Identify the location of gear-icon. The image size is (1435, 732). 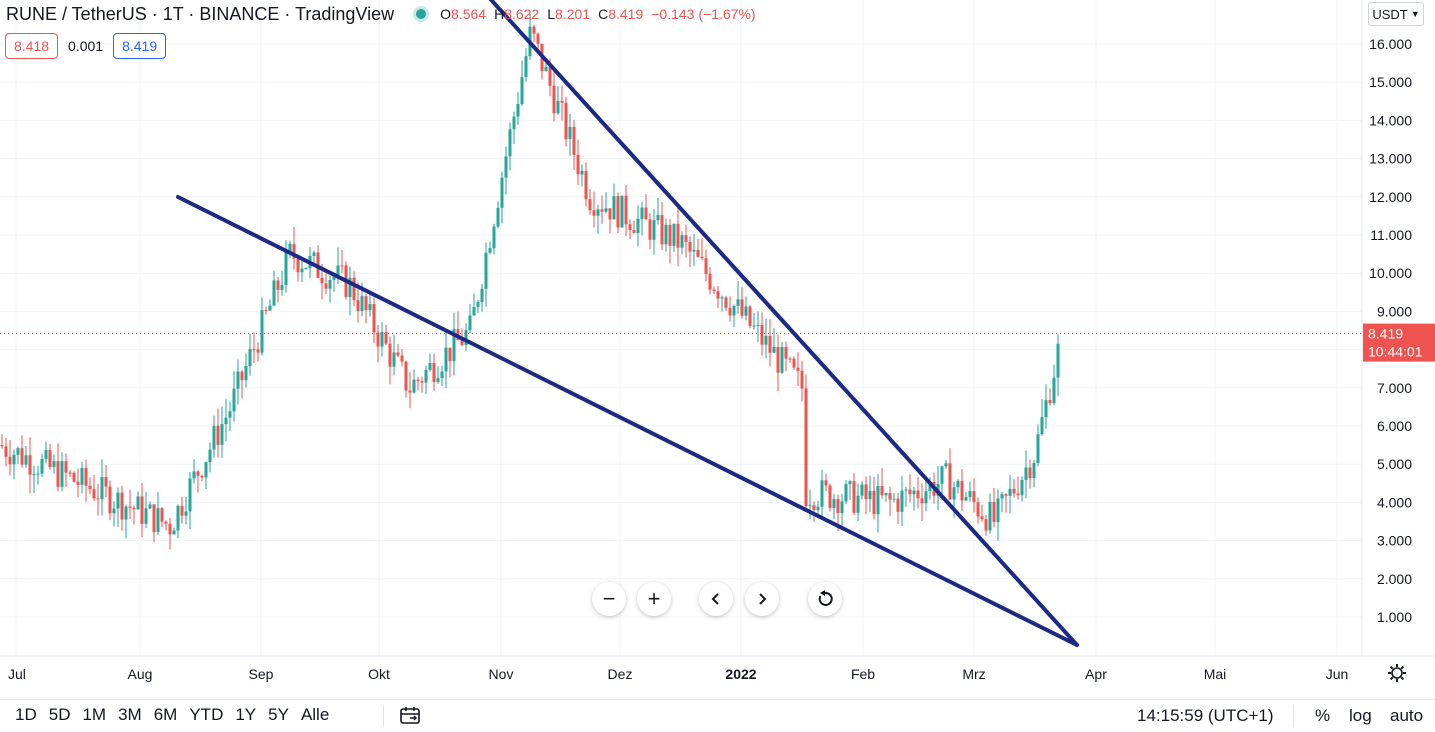
(1397, 673).